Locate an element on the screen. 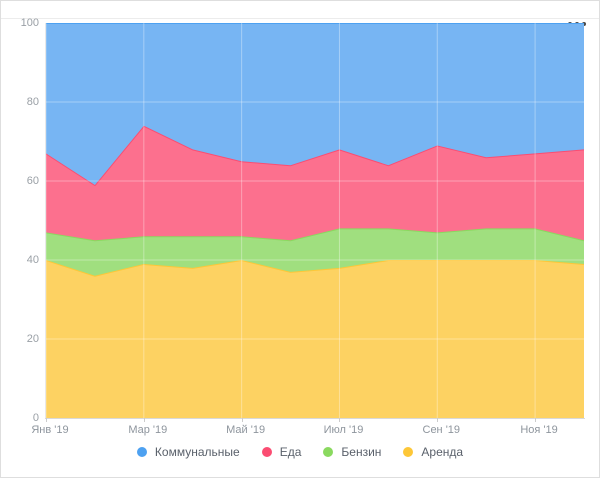 Image resolution: width=600 pixels, height=478 pixels. panel-top-divider is located at coordinates (300, 18).